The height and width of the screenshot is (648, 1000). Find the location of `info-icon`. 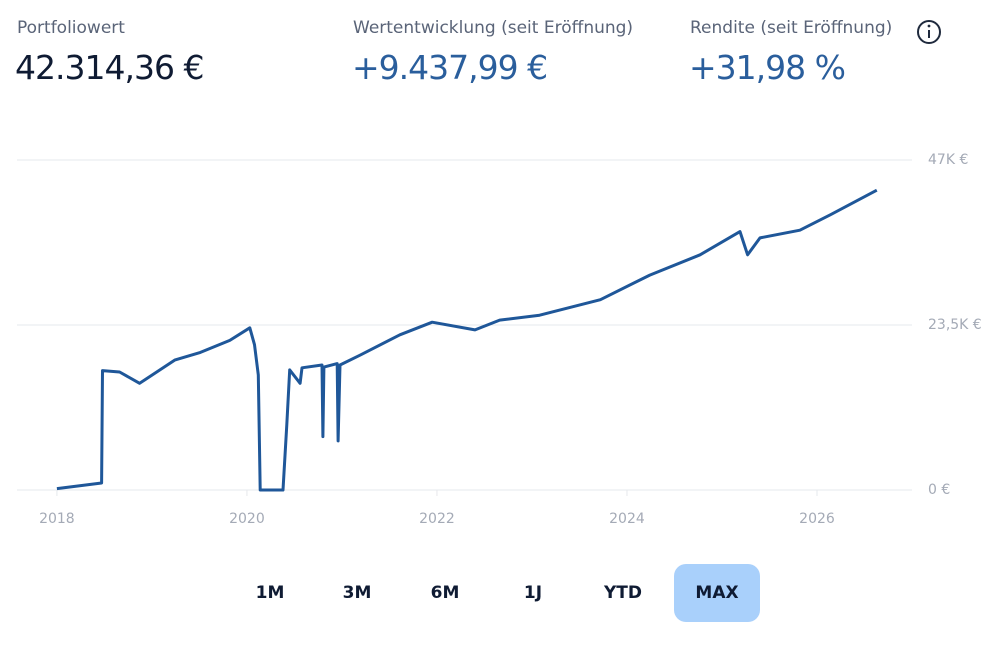

info-icon is located at coordinates (929, 32).